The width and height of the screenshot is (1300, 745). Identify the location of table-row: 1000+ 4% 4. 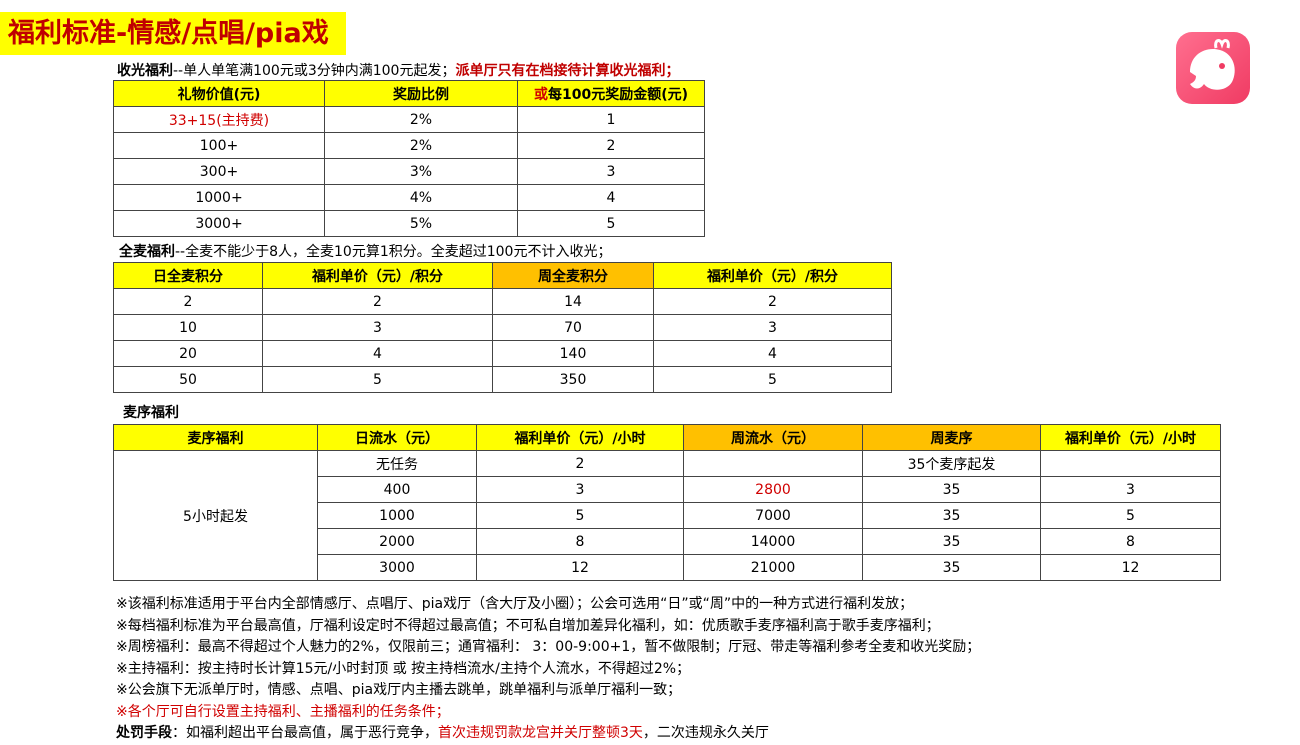
(409, 197).